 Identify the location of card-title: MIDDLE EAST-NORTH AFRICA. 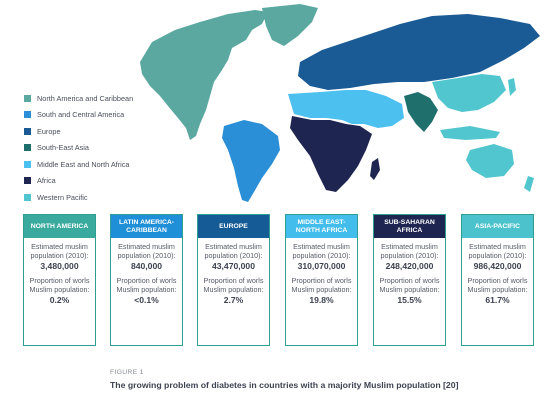
(321, 226).